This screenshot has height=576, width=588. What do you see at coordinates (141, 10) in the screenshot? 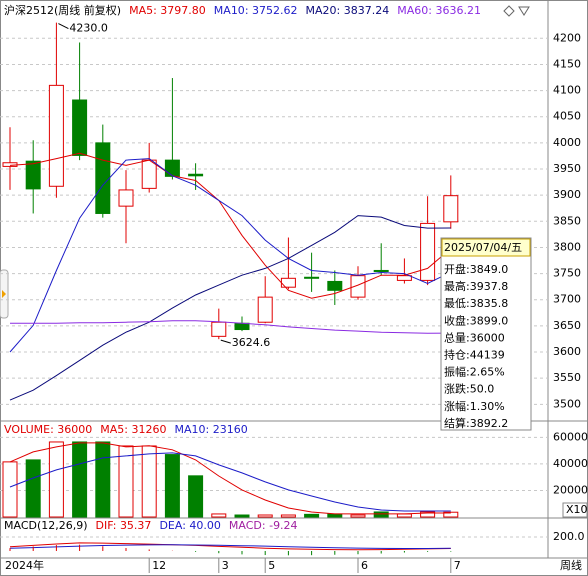
I see `legend-name: MA5` at bounding box center [141, 10].